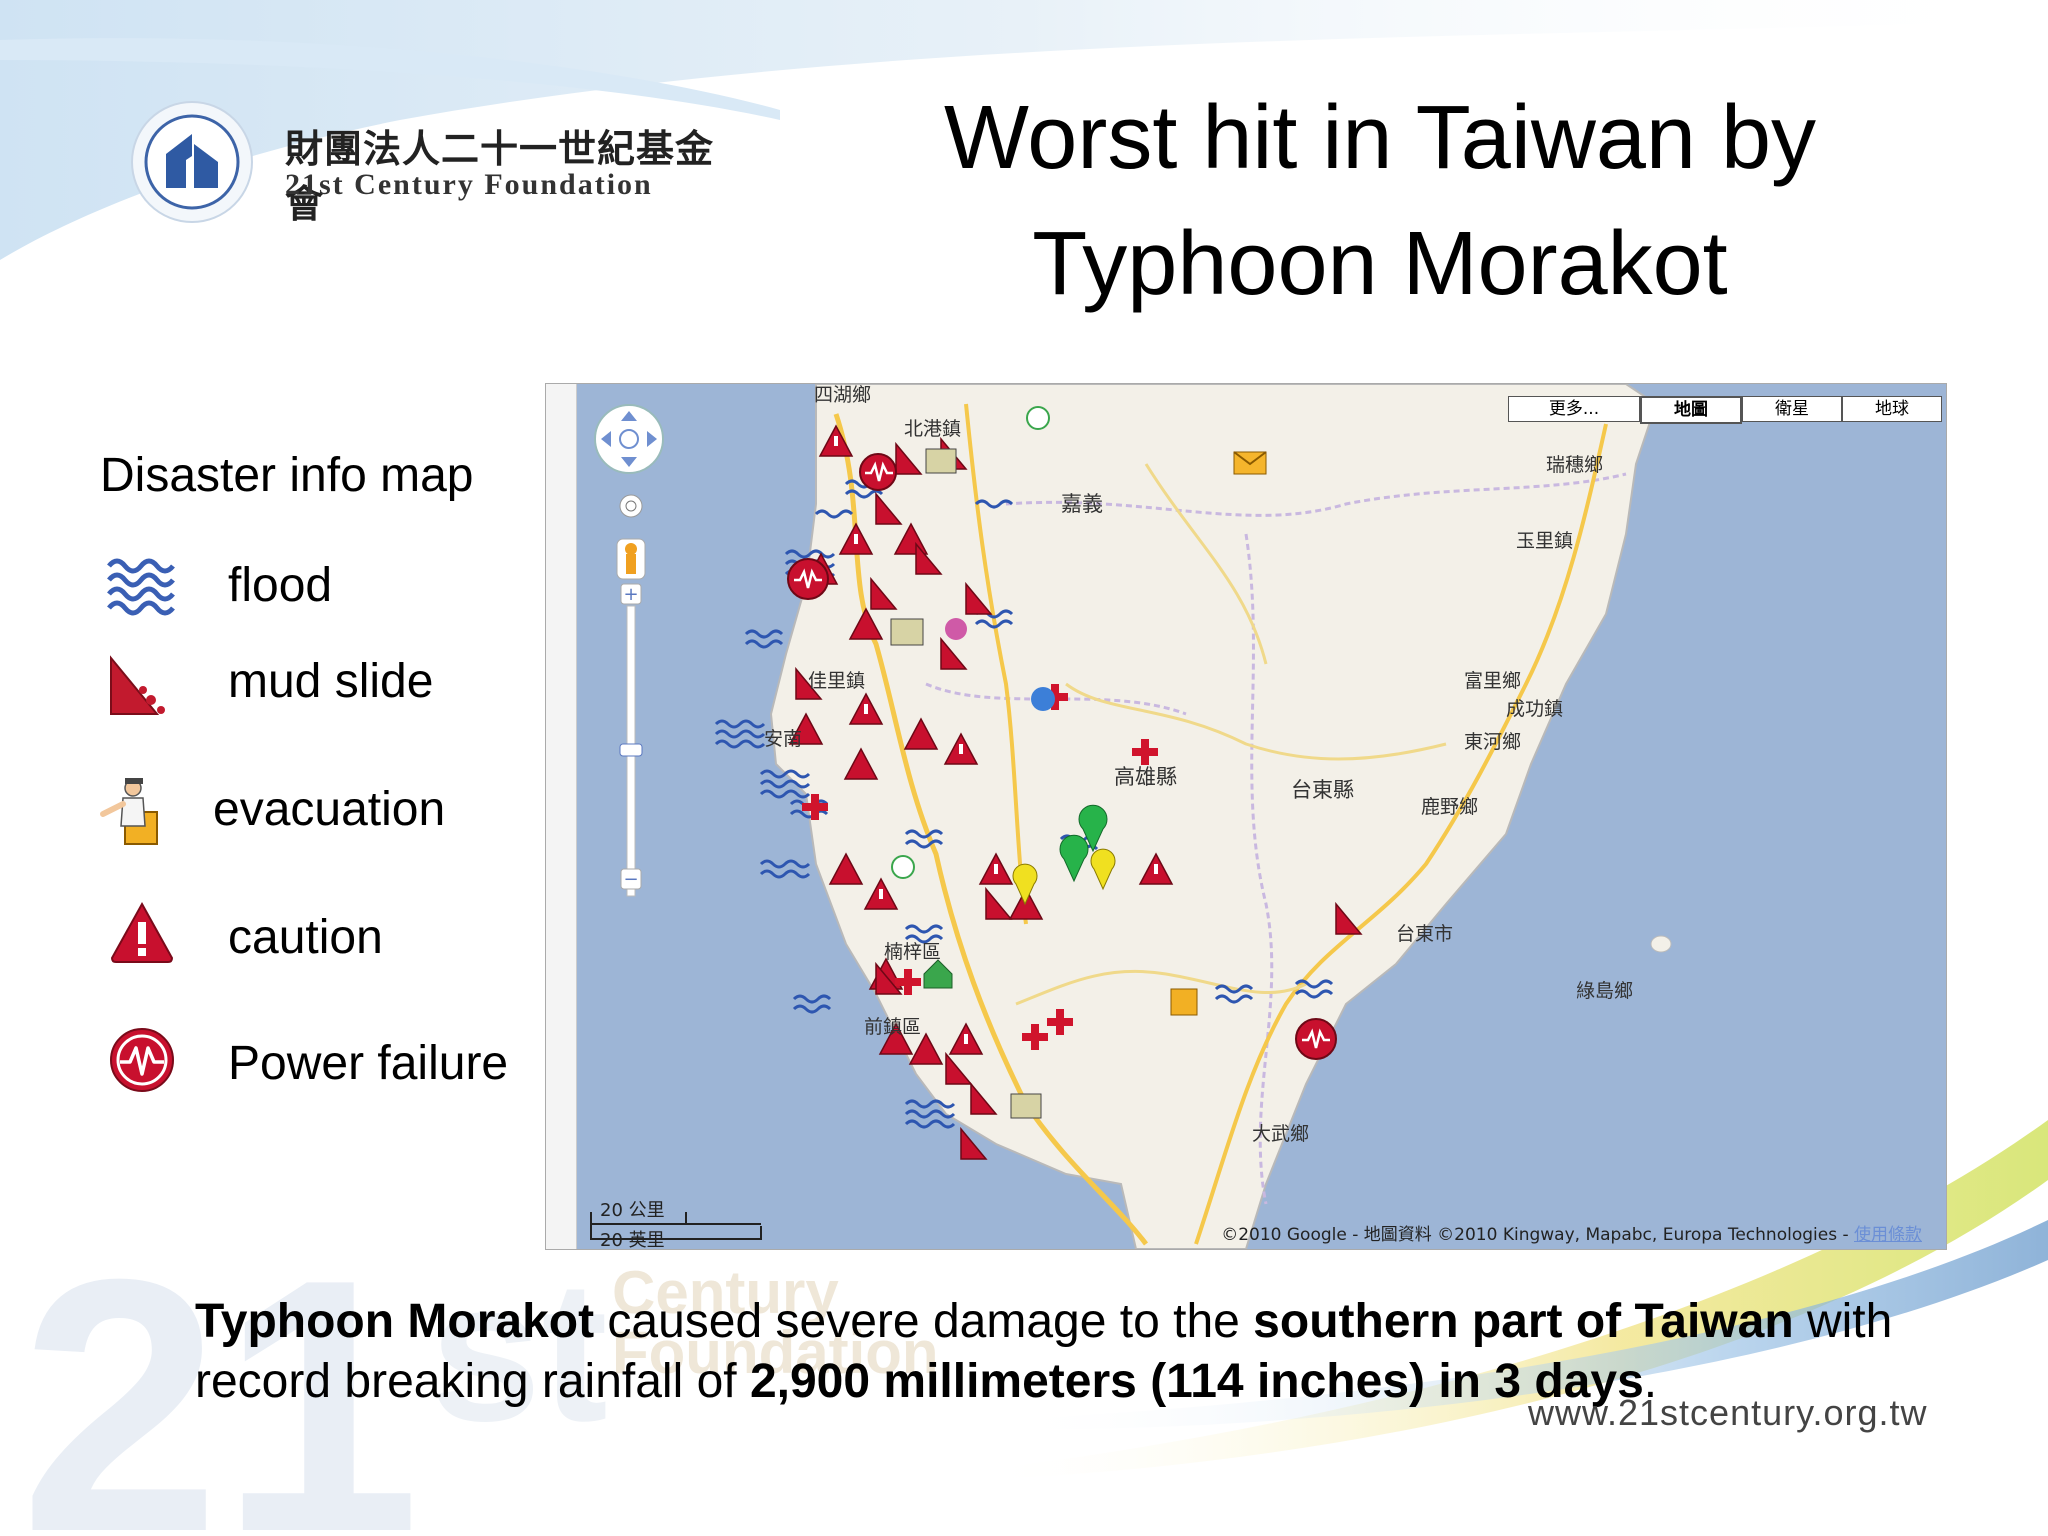  What do you see at coordinates (129, 811) in the screenshot?
I see `evacuation-icon` at bounding box center [129, 811].